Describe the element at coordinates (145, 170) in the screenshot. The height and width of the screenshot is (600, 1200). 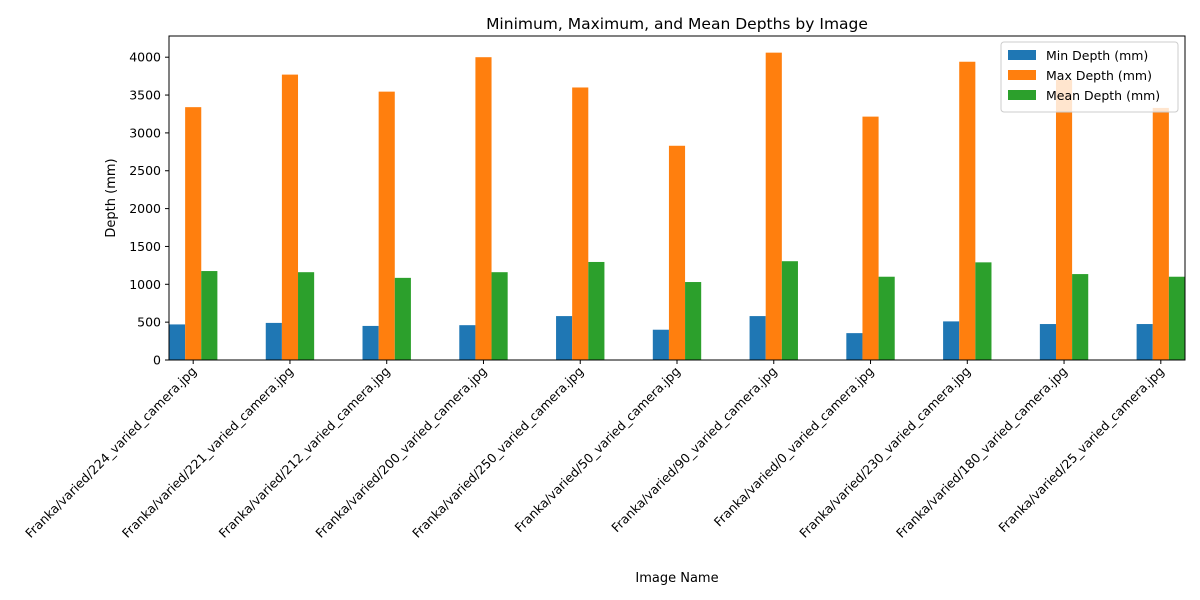
I see `y-tick-label-5: 2500` at that location.